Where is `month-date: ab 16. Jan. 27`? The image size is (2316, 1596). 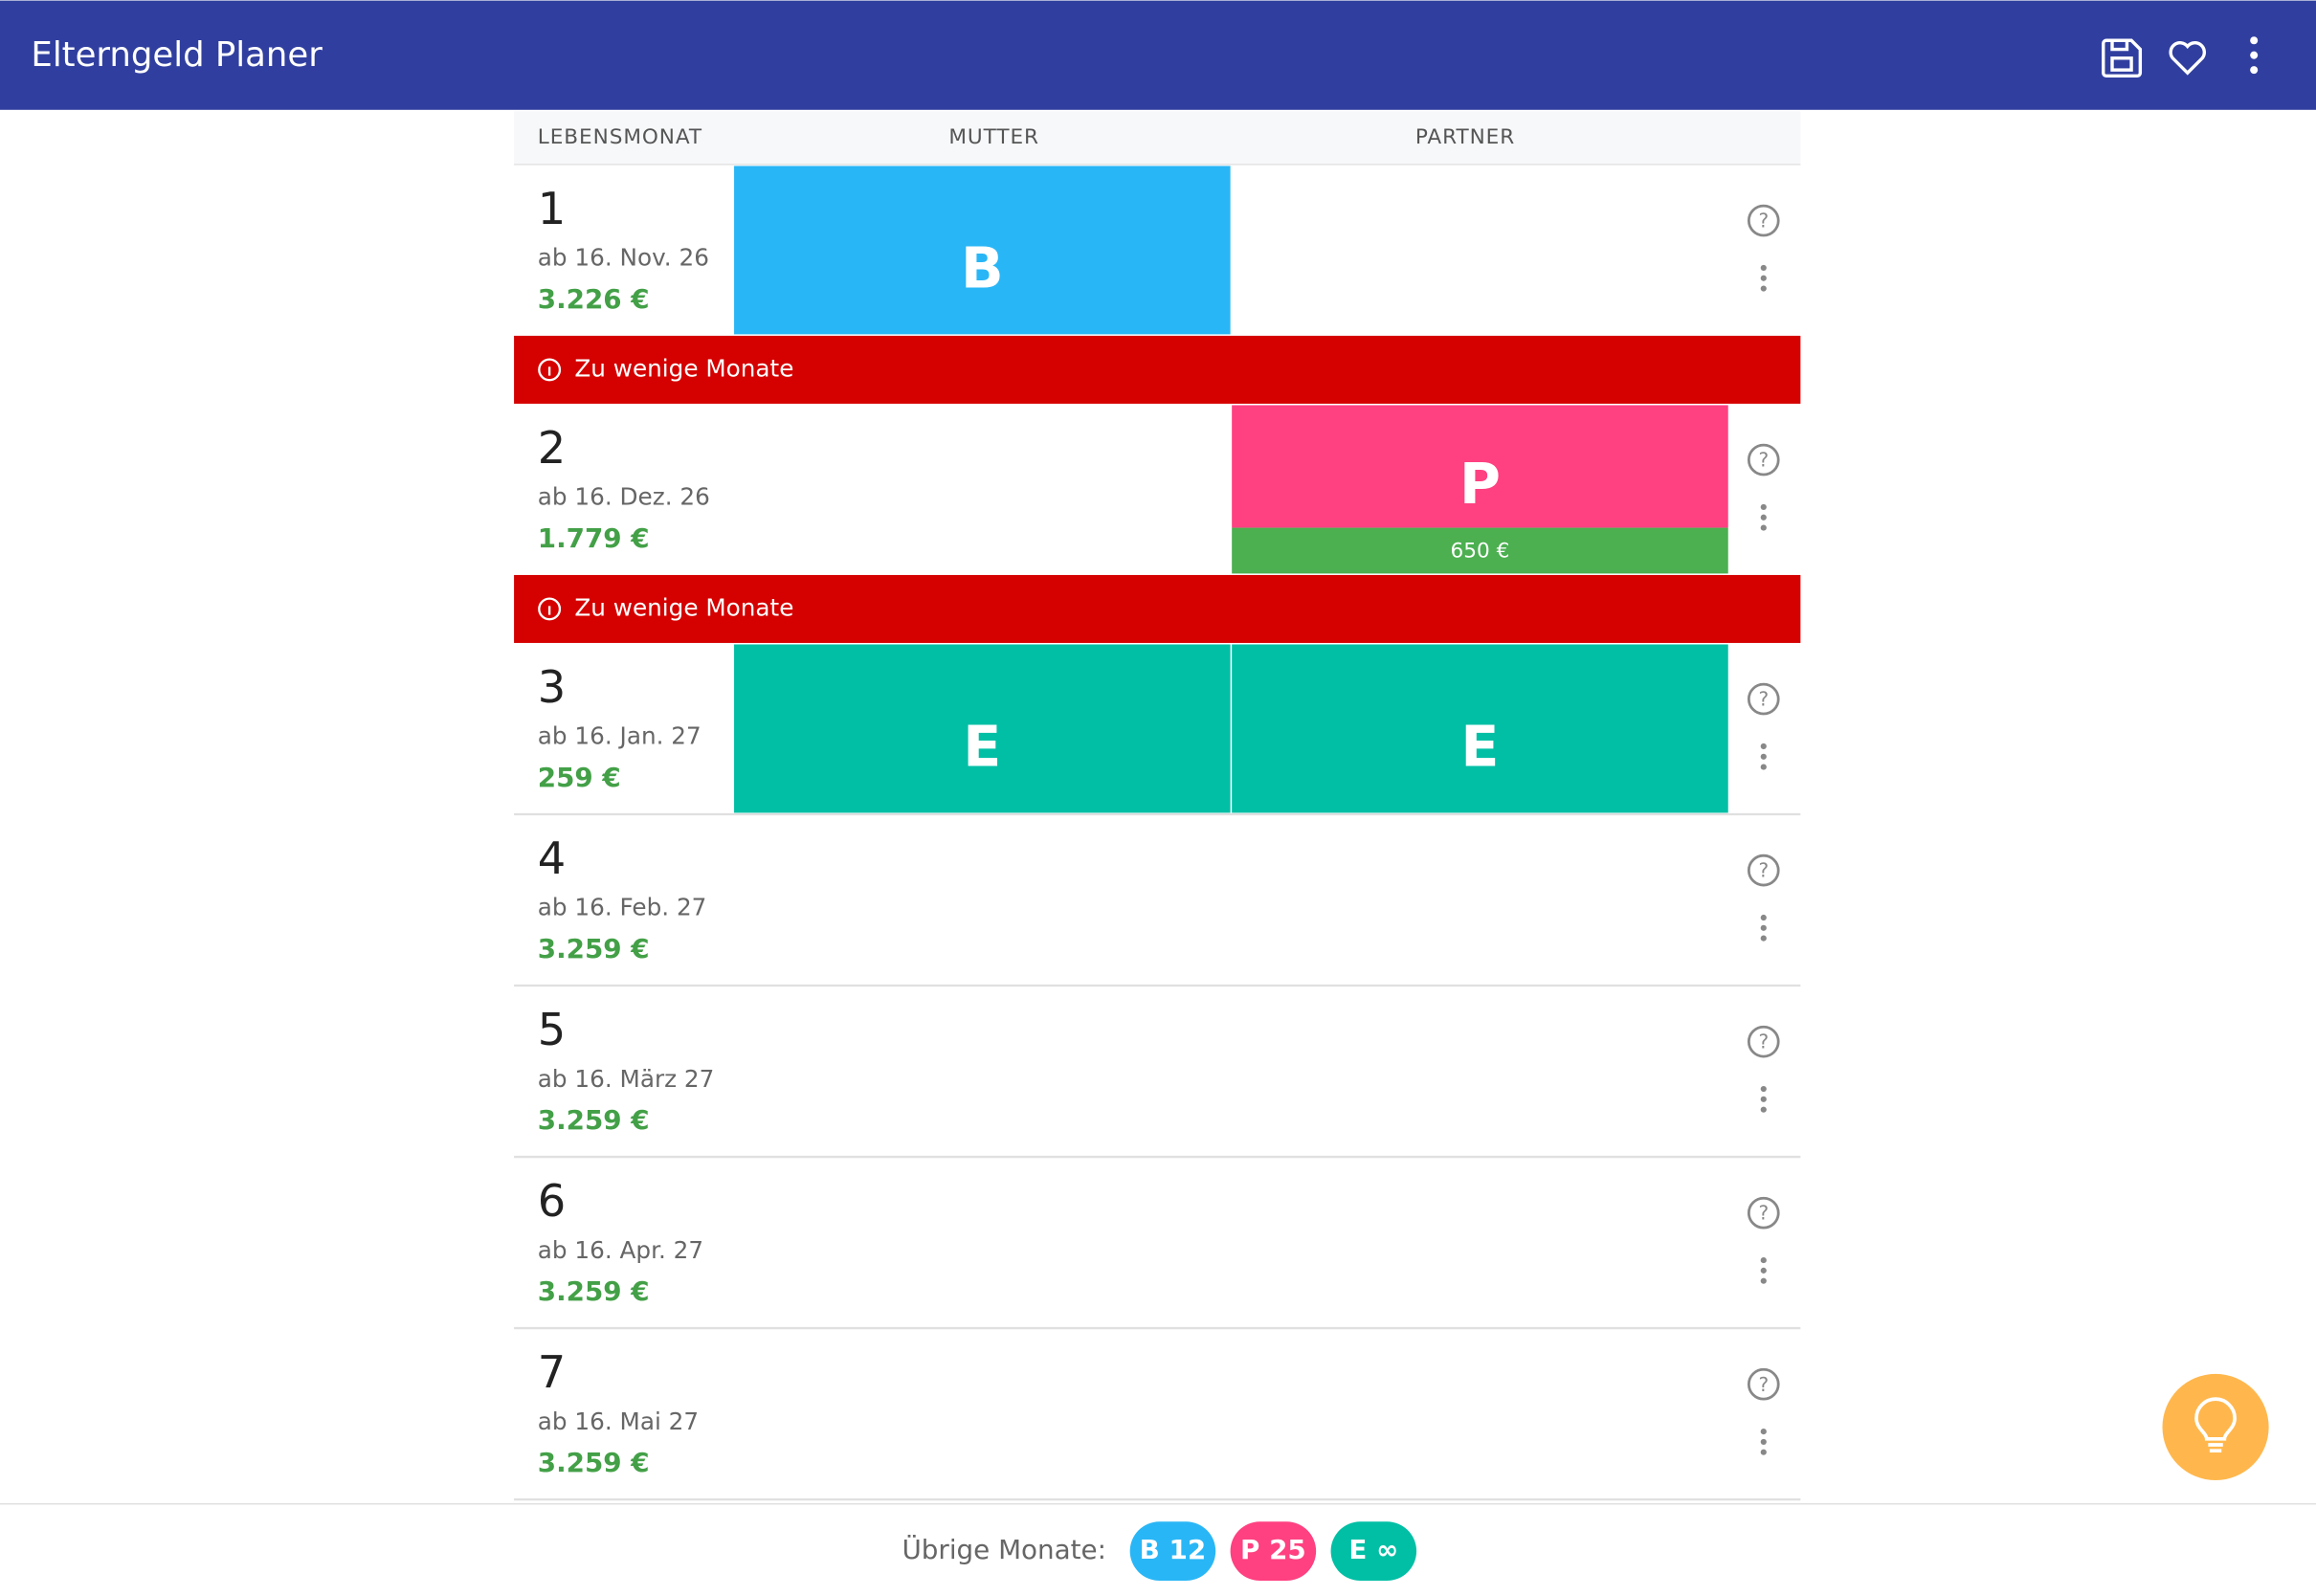
month-date: ab 16. Jan. 27 is located at coordinates (619, 736).